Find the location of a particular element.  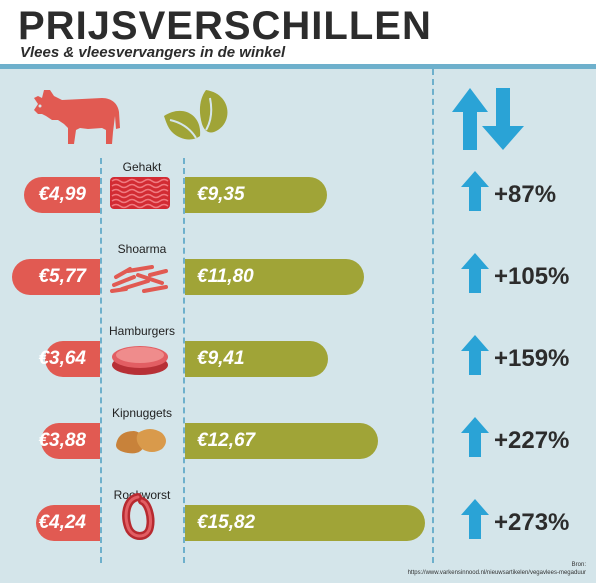

smoked-sausage-icon is located at coordinates (138, 516).